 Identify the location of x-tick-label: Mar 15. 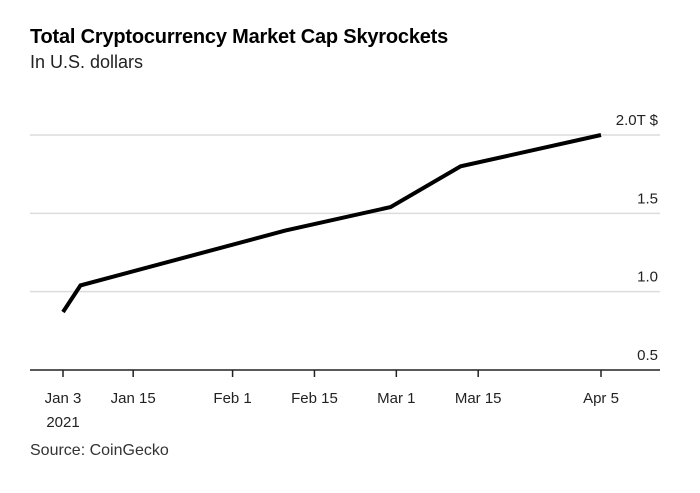
(478, 398).